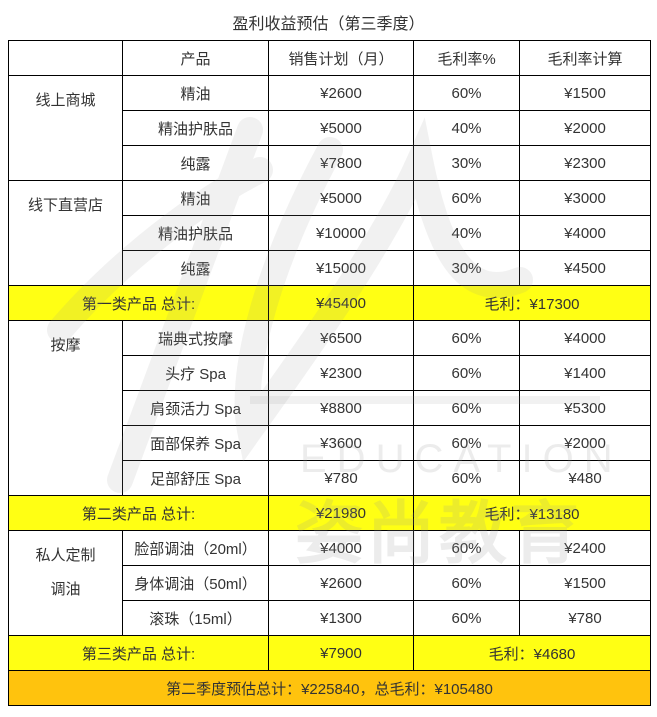 The height and width of the screenshot is (717, 657). I want to click on column-header: 销售计划（月）, so click(341, 58).